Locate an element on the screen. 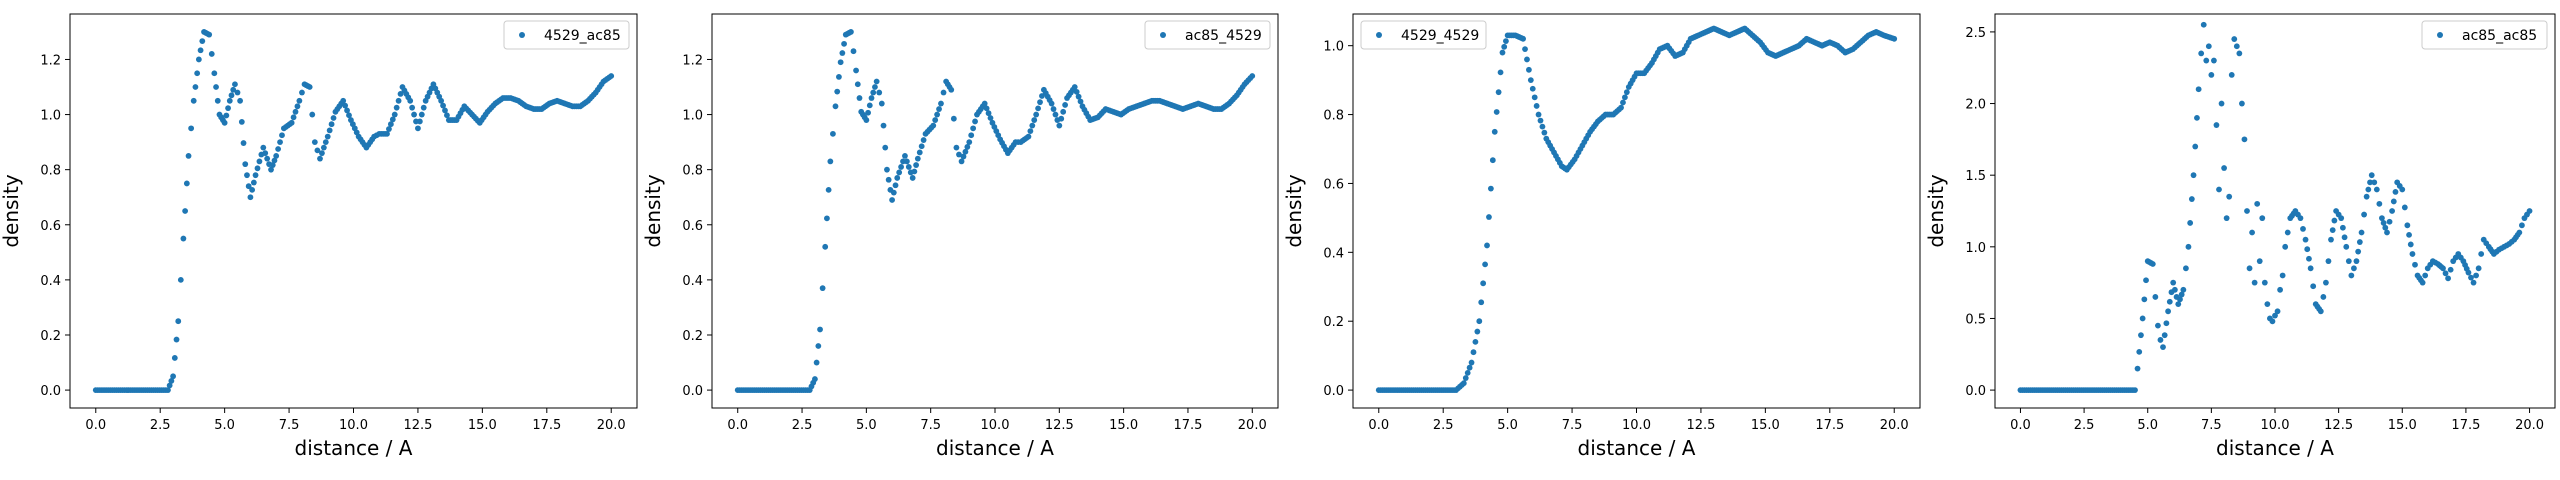  y-tick-label: 1.0 is located at coordinates (692, 116).